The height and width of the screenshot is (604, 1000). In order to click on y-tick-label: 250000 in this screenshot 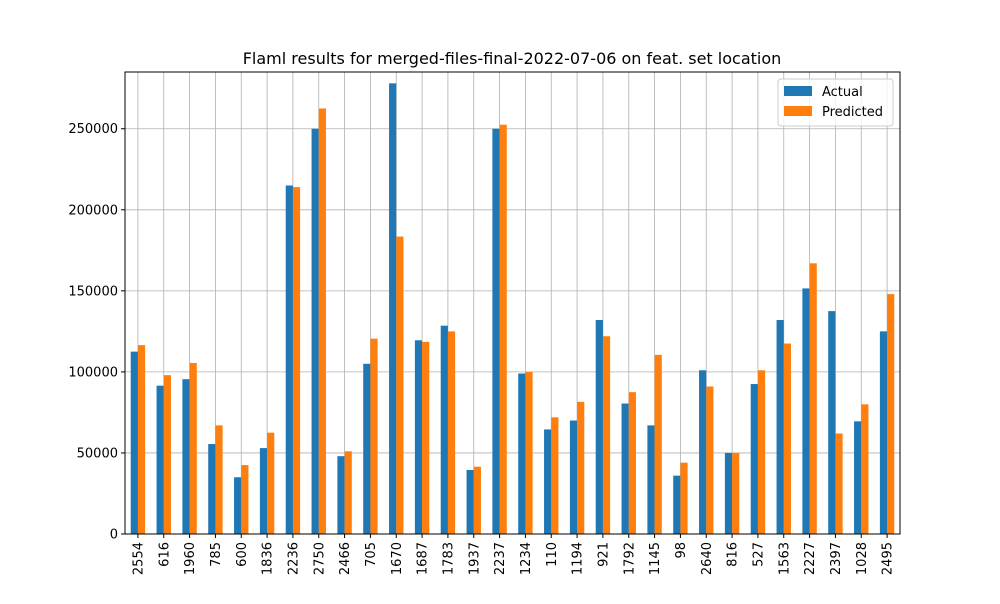, I will do `click(93, 129)`.